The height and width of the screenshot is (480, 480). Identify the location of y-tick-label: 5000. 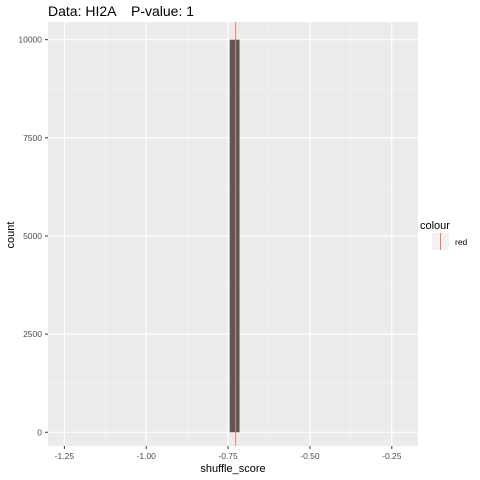
(32, 236).